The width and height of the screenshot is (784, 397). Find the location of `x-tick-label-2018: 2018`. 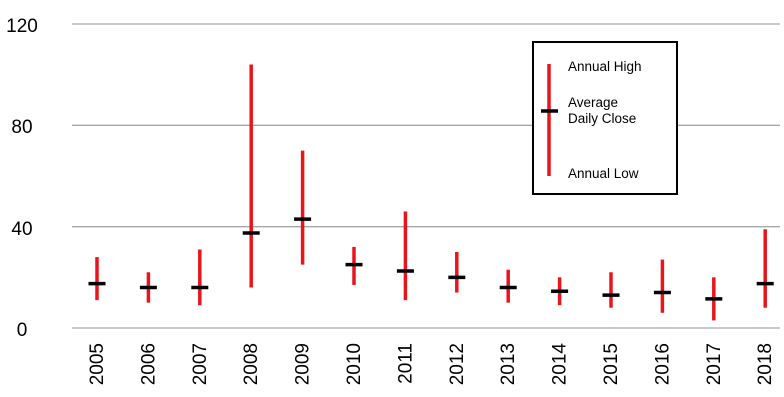

x-tick-label-2018: 2018 is located at coordinates (765, 364).